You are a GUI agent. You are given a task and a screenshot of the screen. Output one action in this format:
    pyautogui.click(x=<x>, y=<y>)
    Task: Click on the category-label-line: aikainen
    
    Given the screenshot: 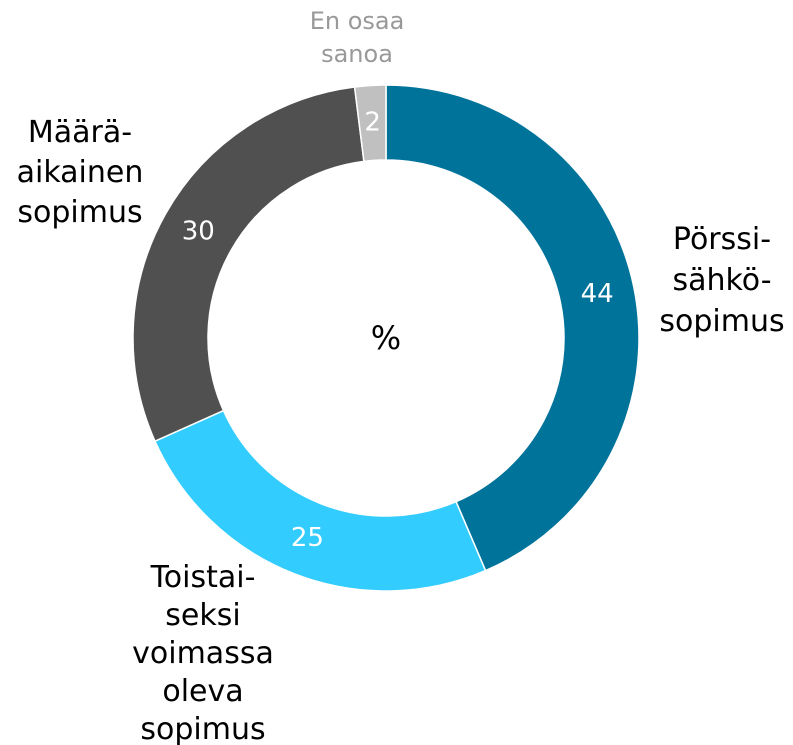 What is the action you would take?
    pyautogui.click(x=80, y=172)
    